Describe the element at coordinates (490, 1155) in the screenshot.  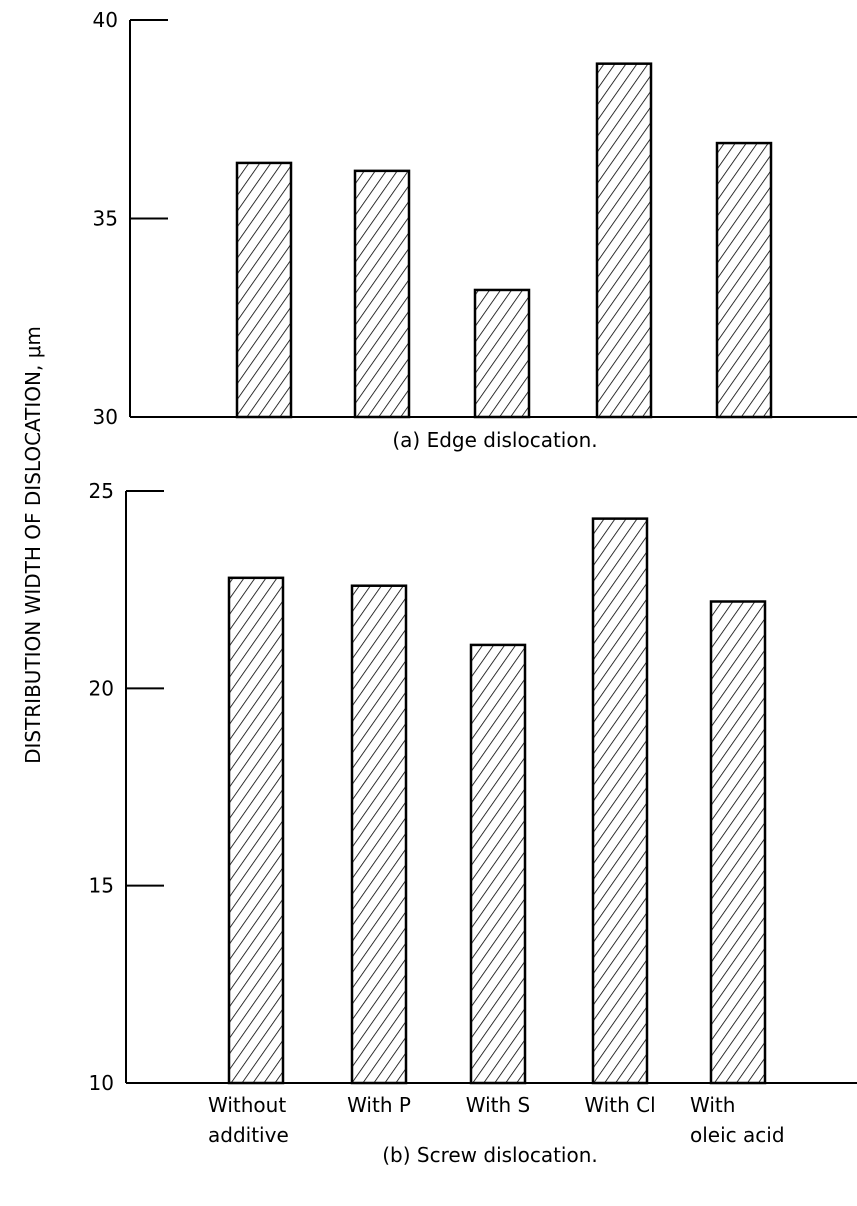
I see `caption-screw-dislocation: (b) Screw dislocation.` at that location.